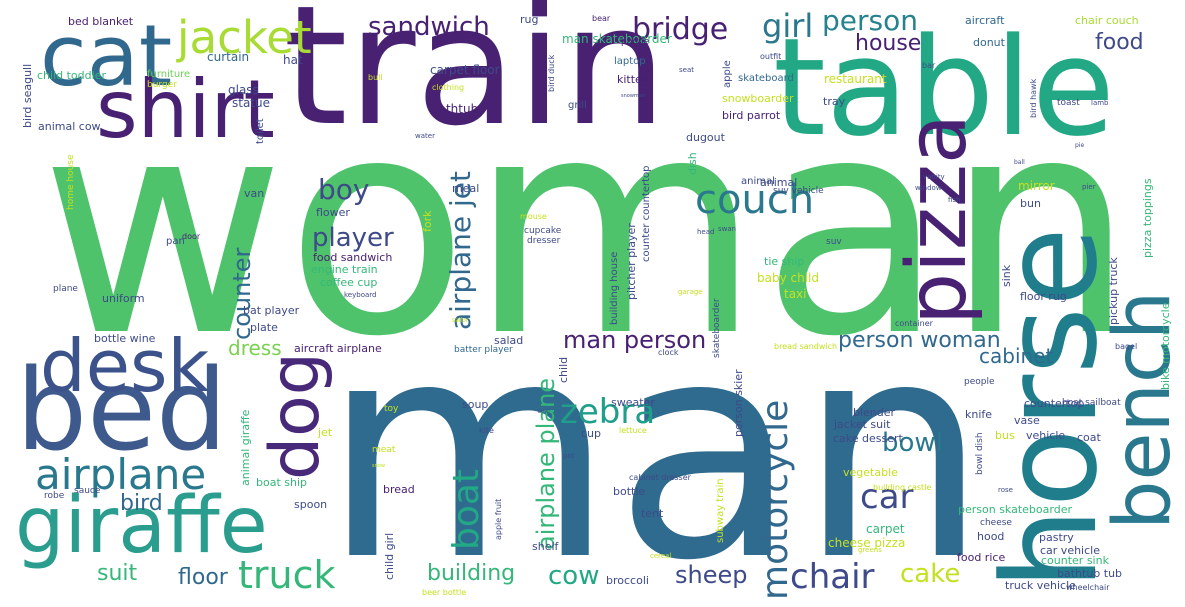  I want to click on word-countertop: countertop, so click(1054, 403).